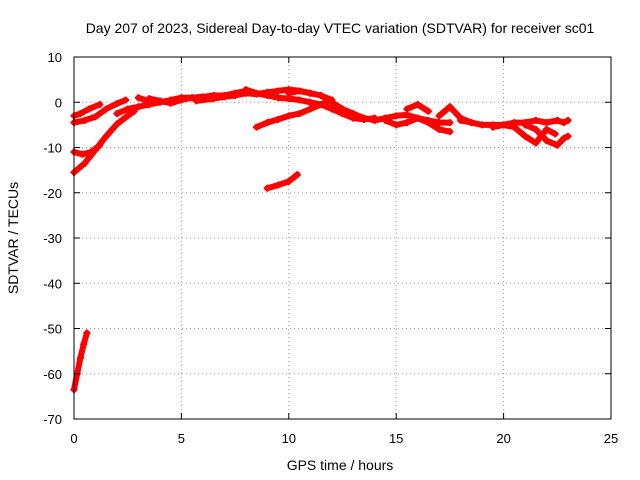 The width and height of the screenshot is (640, 480). Describe the element at coordinates (52, 329) in the screenshot. I see `y-tick-label: -50` at that location.